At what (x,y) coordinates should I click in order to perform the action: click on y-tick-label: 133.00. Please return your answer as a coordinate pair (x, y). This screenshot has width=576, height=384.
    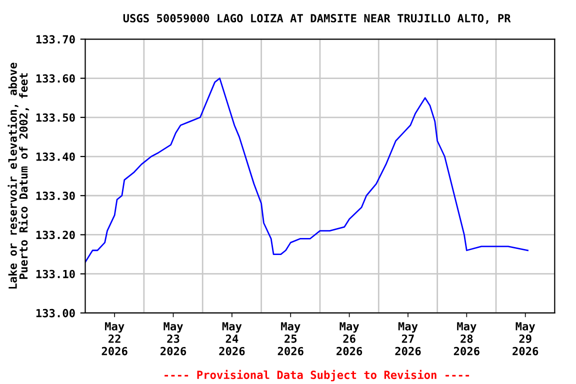
    Looking at the image, I should click on (55, 313).